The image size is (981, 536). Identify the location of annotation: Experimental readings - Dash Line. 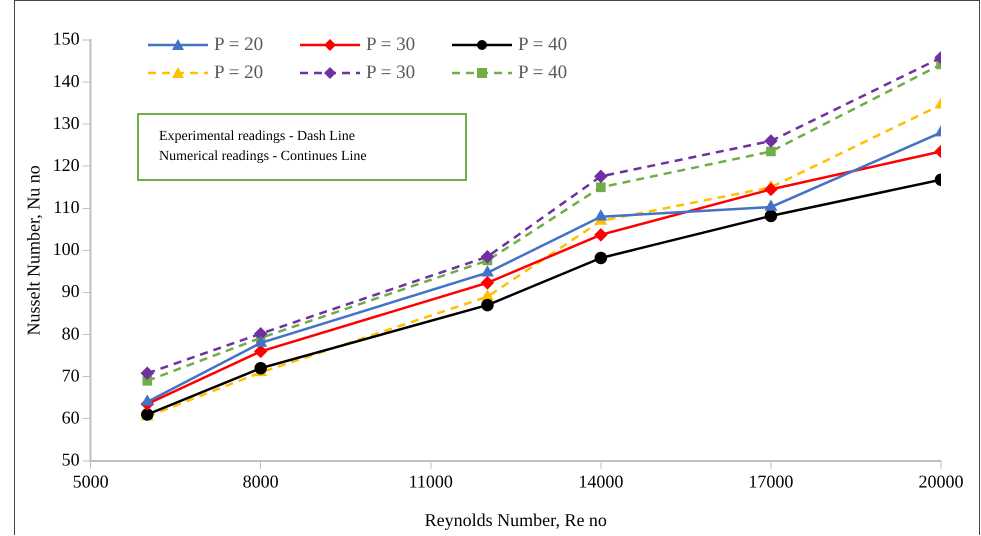
(257, 137).